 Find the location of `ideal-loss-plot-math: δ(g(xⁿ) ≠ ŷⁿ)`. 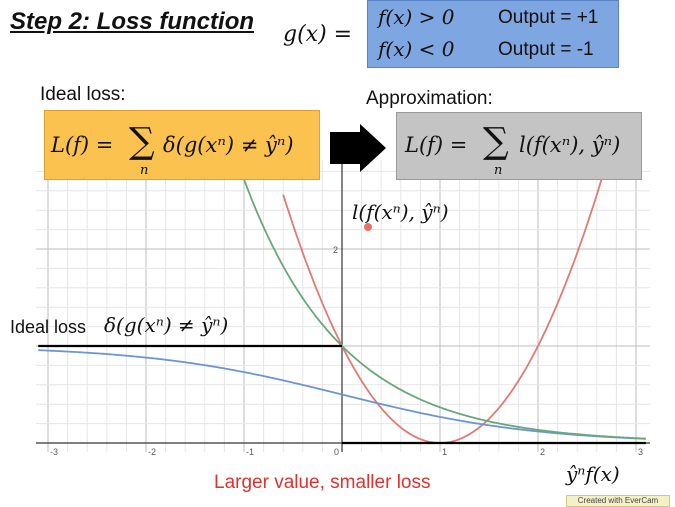

ideal-loss-plot-math: δ(g(xⁿ) ≠ ŷⁿ) is located at coordinates (166, 325).